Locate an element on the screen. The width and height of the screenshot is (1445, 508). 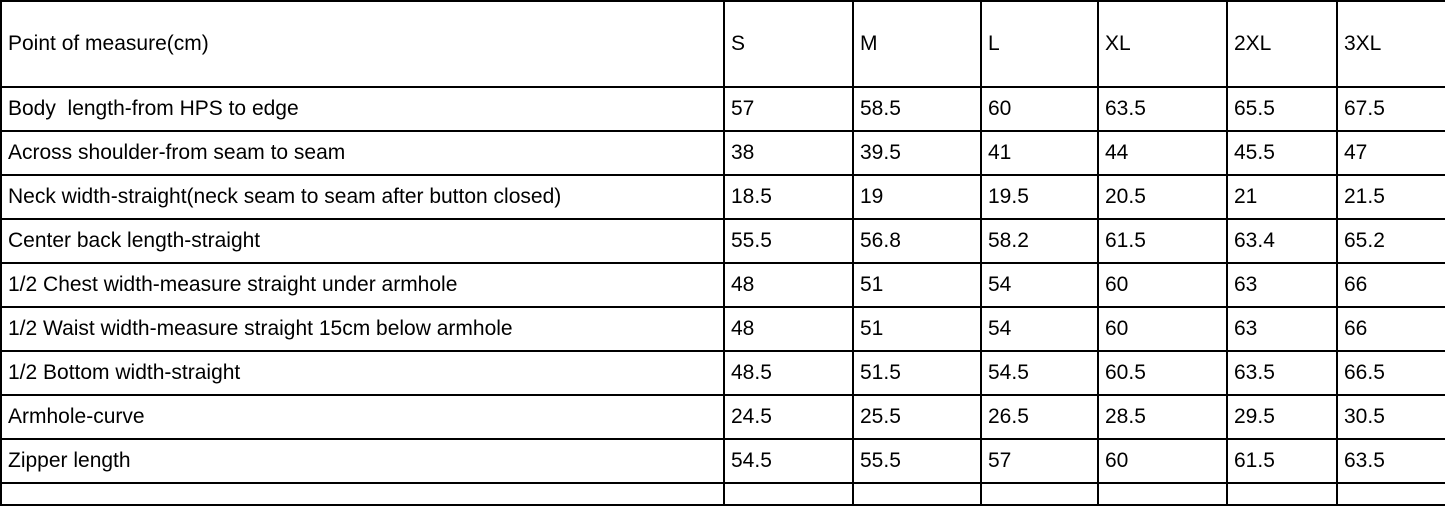
measure-header-cell: Point of measure(cm) is located at coordinates (362, 44).